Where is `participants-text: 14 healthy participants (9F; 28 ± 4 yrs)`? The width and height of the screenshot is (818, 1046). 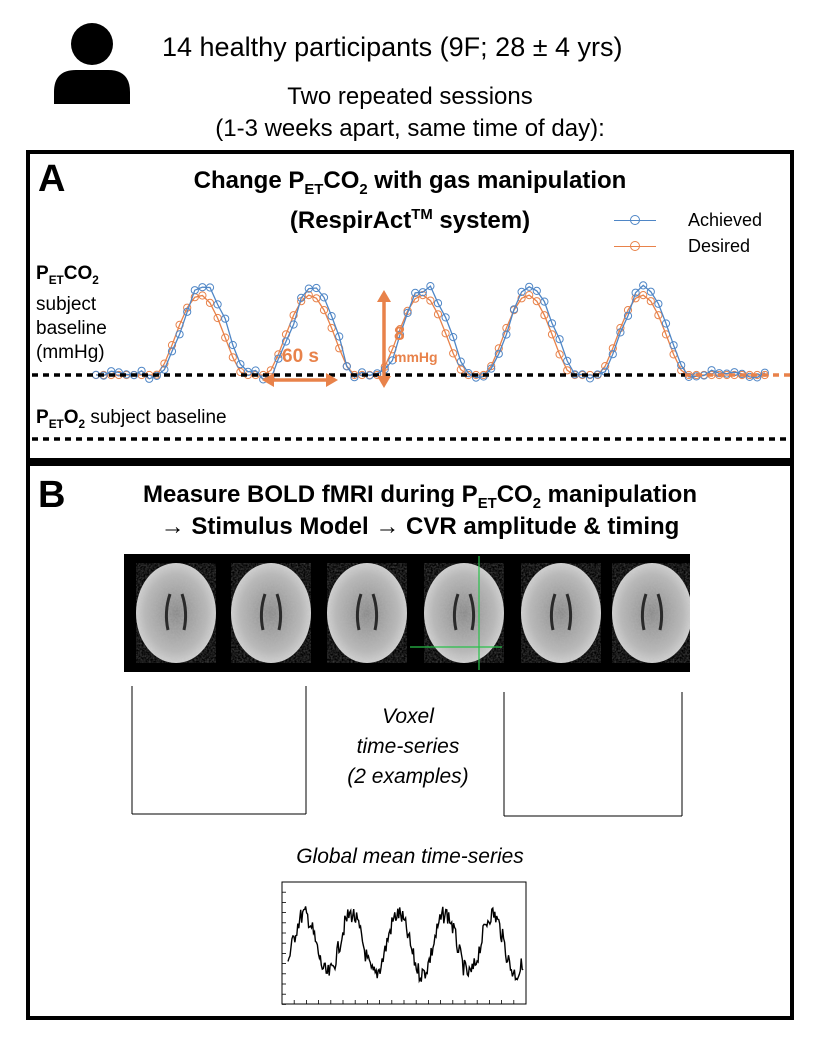 participants-text: 14 healthy participants (9F; 28 ± 4 yrs) is located at coordinates (392, 47).